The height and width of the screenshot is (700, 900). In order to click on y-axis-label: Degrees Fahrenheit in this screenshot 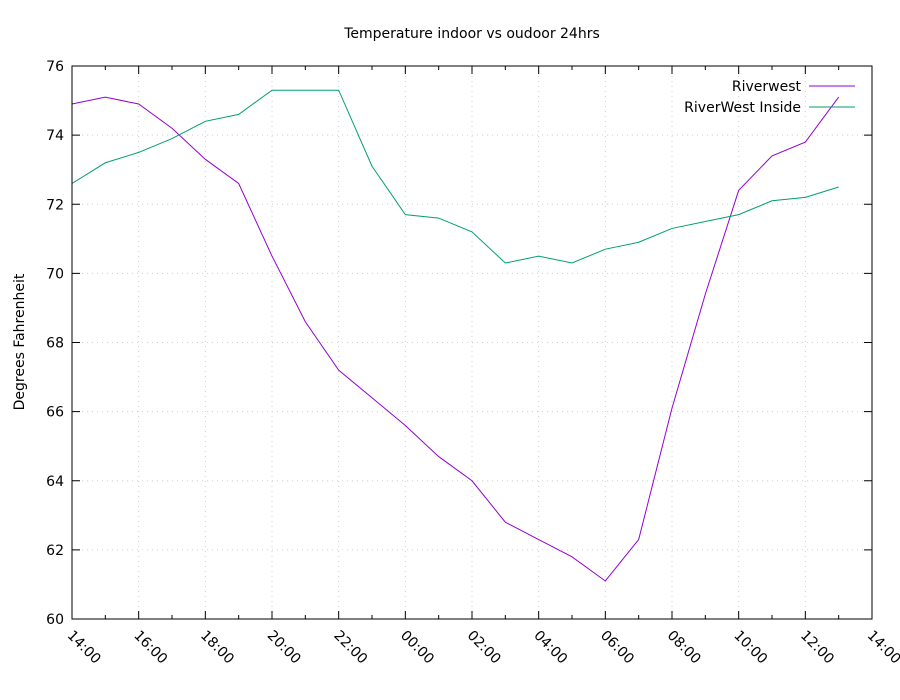, I will do `click(20, 341)`.